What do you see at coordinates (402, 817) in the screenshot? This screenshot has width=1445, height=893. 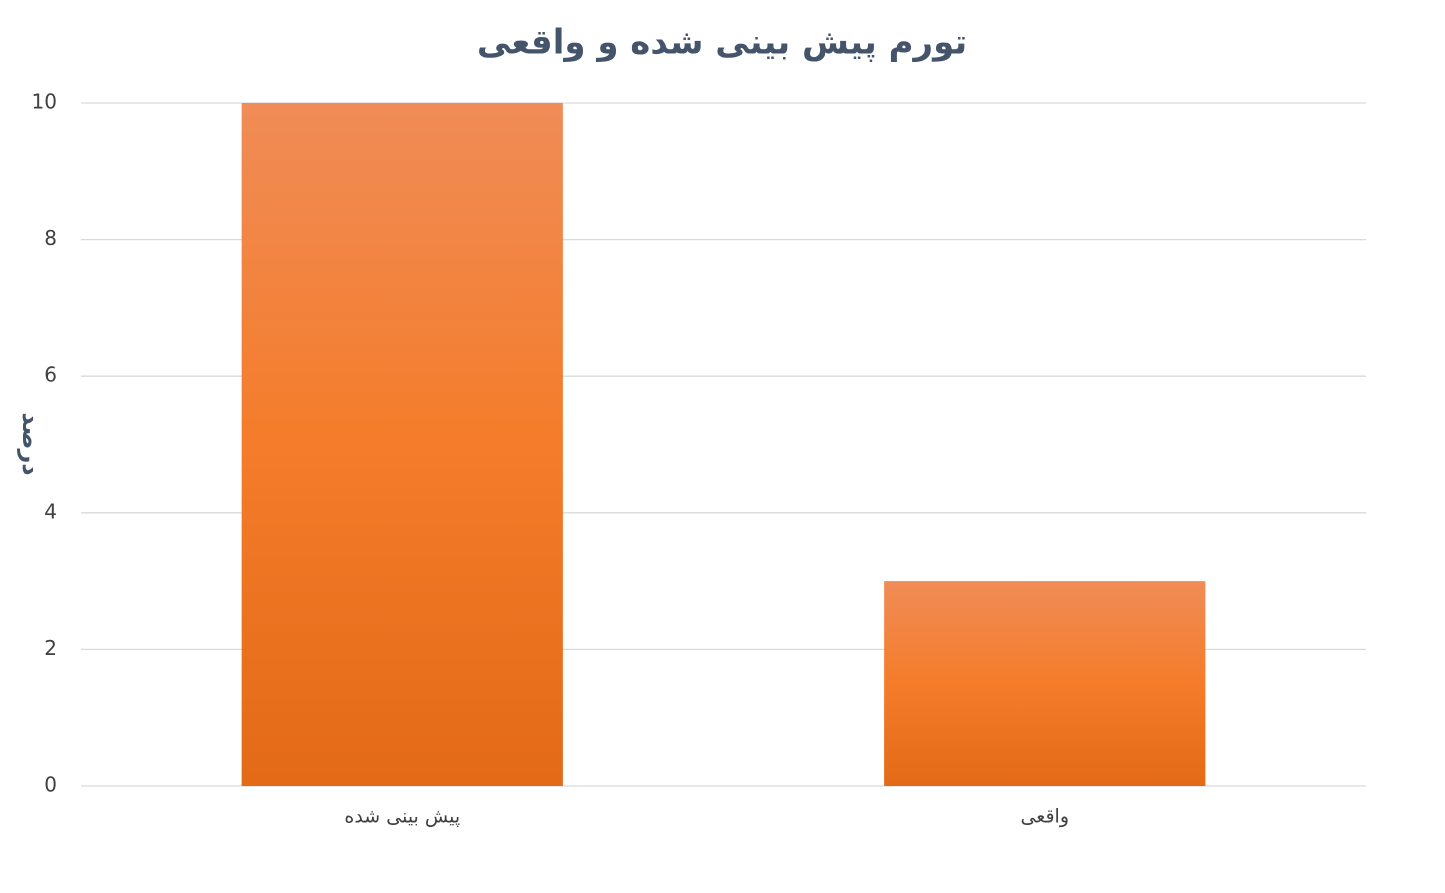 I see `x-tick-label: پیش بینی شده` at bounding box center [402, 817].